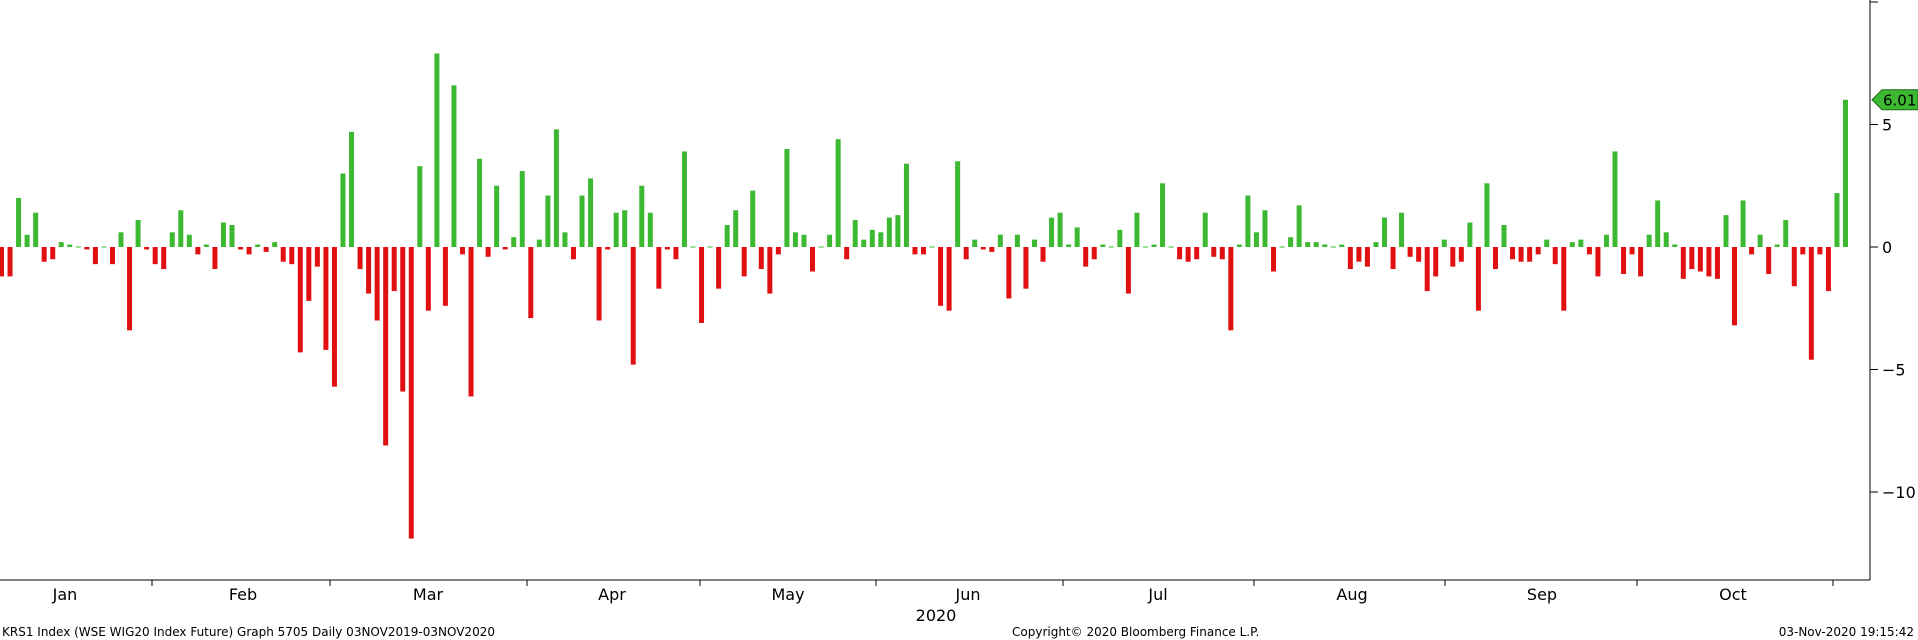 This screenshot has width=1918, height=640. Describe the element at coordinates (1733, 594) in the screenshot. I see `x-tick-label: Oct` at that location.